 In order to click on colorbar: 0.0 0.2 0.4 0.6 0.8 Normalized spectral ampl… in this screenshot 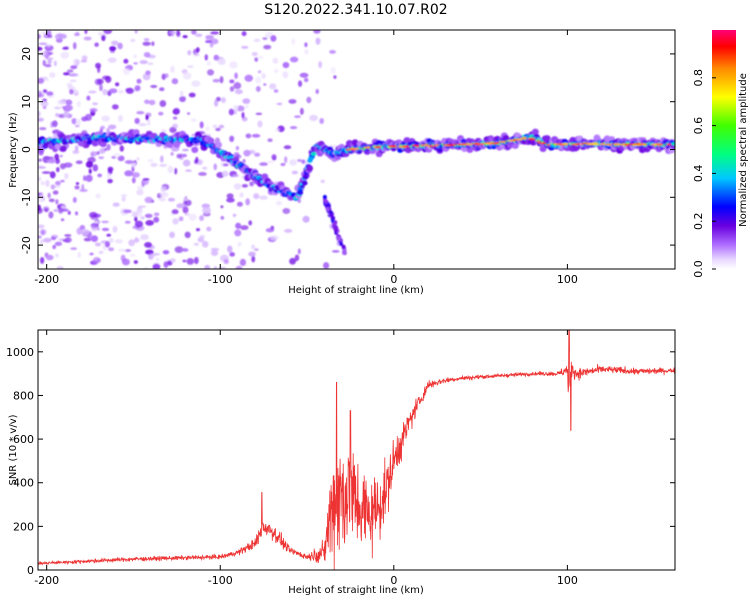, I will do `click(720, 154)`.